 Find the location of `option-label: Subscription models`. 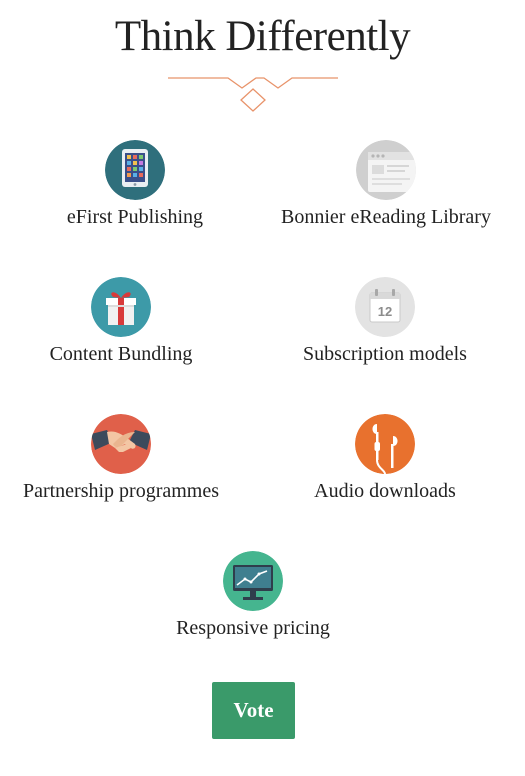

option-label: Subscription models is located at coordinates (385, 354).